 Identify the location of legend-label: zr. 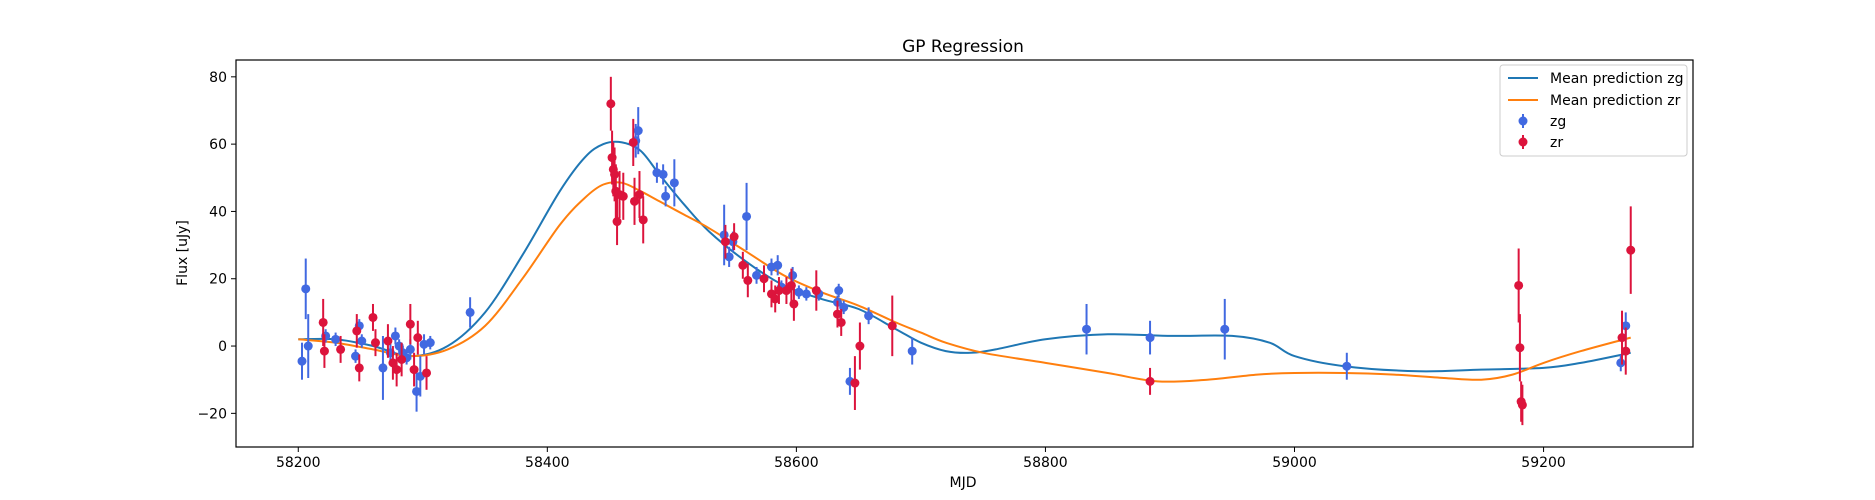
(1556, 143).